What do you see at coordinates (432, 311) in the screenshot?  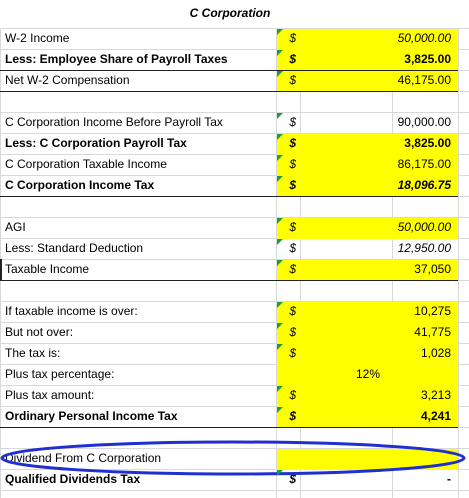 I see `row-value: 10,275` at bounding box center [432, 311].